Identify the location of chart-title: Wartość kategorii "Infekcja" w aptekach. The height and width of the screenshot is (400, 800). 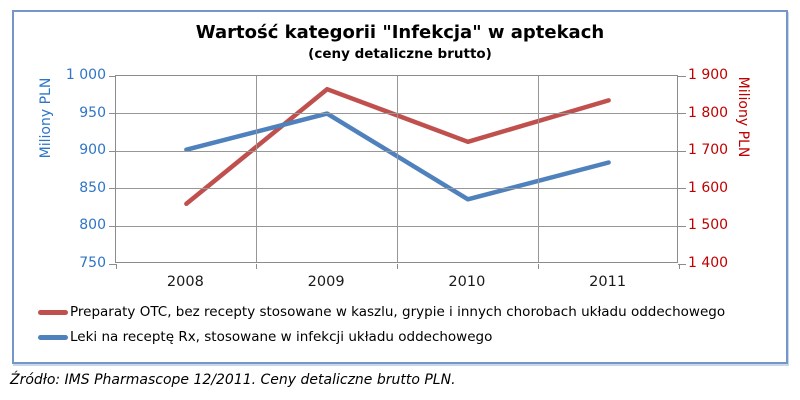
(400, 32).